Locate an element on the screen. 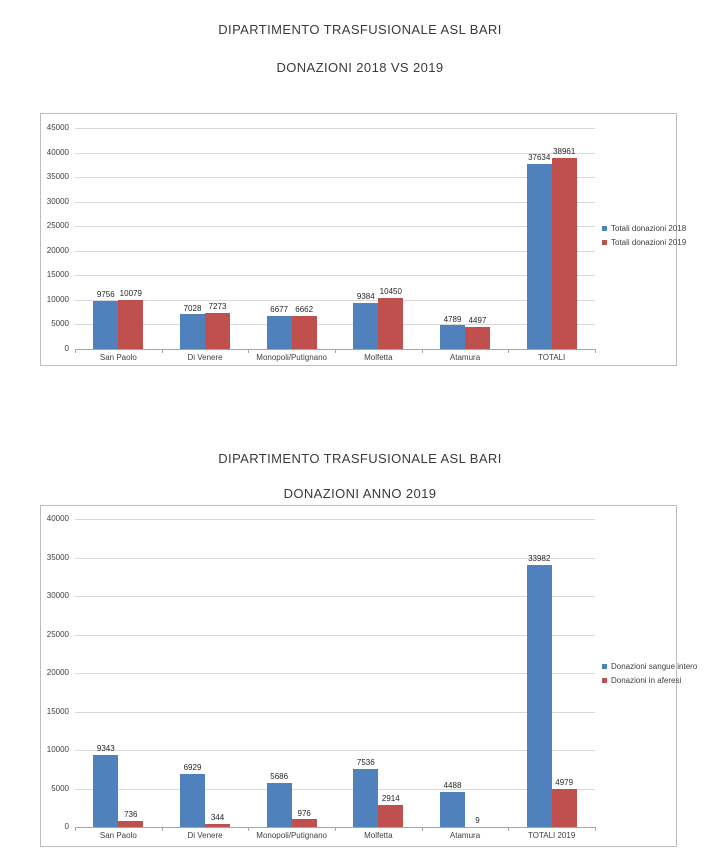  y-axis-tick-label: 45000 is located at coordinates (57, 127).